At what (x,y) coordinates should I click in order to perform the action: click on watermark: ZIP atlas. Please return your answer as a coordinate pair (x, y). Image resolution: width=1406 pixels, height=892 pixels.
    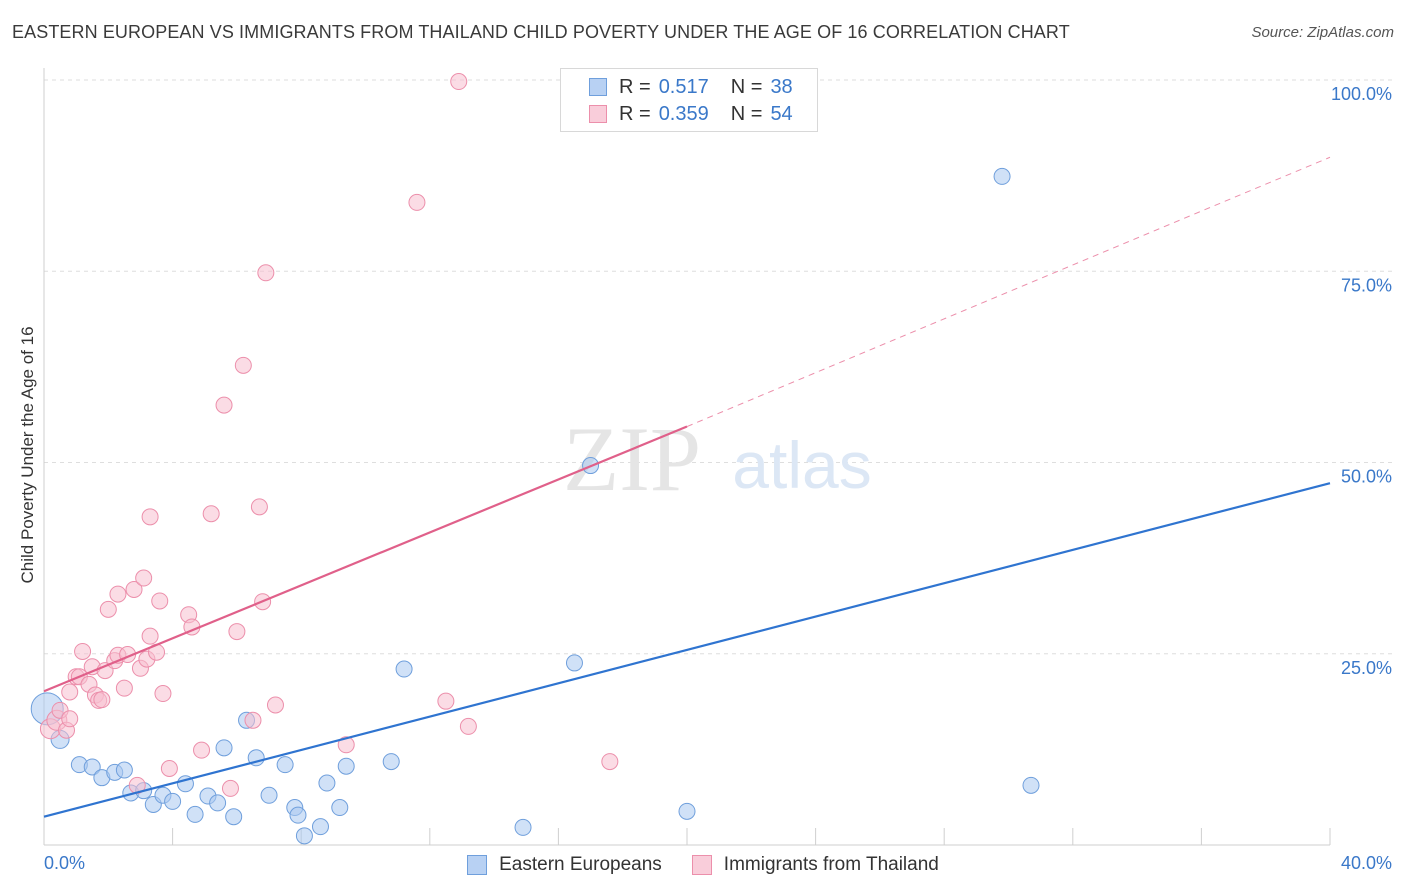
    Looking at the image, I should click on (717, 459).